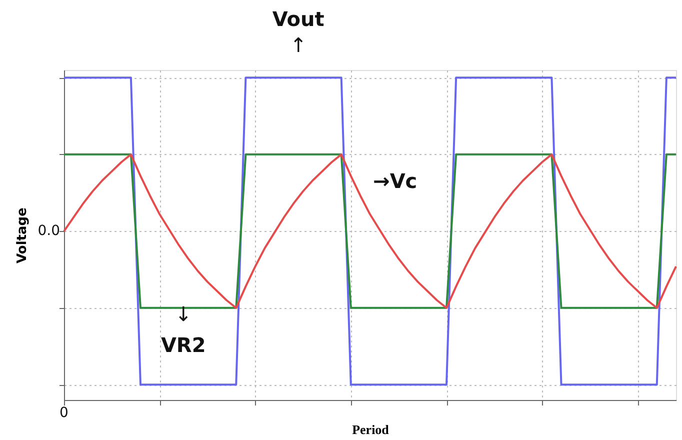 The height and width of the screenshot is (440, 682). What do you see at coordinates (298, 19) in the screenshot?
I see `text: Vout` at bounding box center [298, 19].